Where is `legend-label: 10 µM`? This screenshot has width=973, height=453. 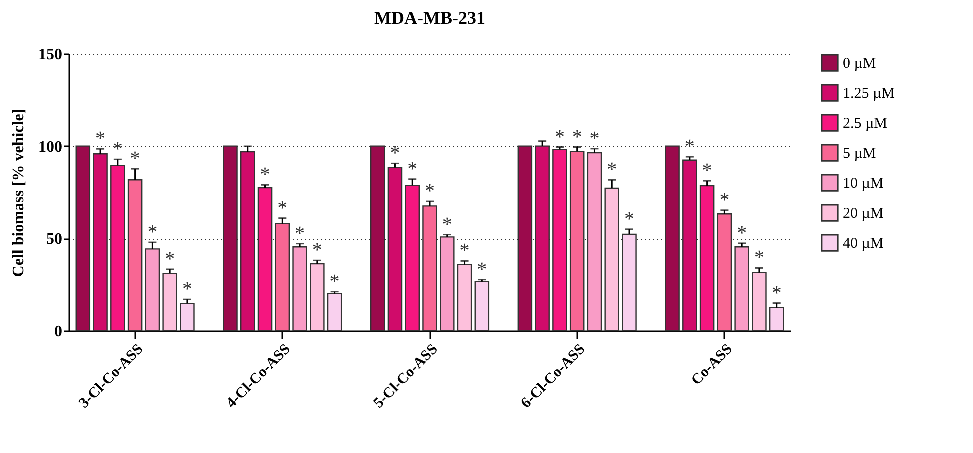
legend-label: 10 µM is located at coordinates (863, 184).